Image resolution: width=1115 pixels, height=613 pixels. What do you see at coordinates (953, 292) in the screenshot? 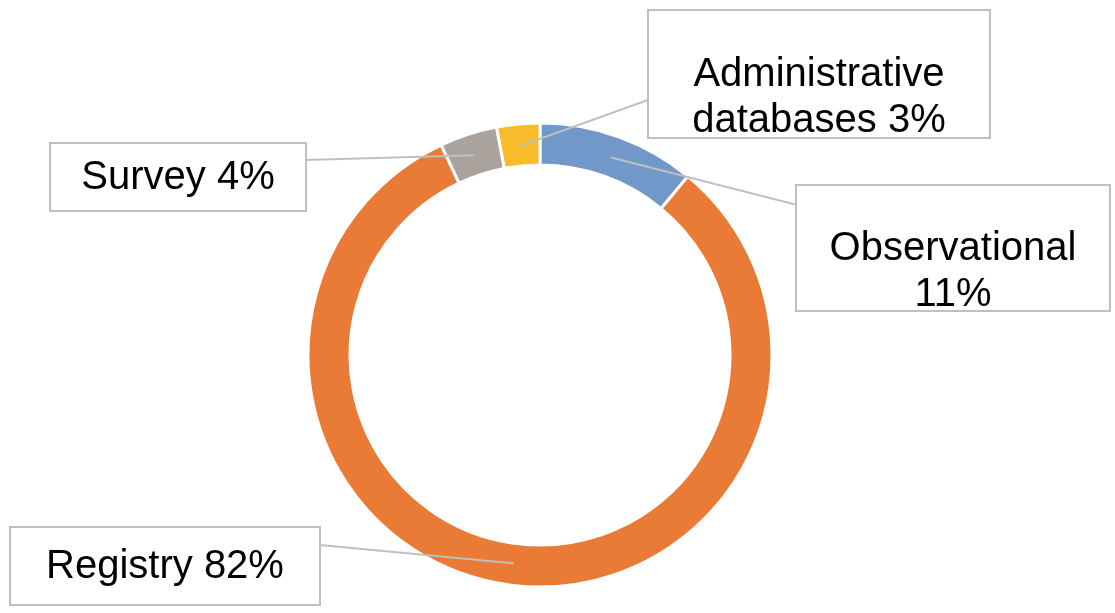
I see `data-label: 11%` at bounding box center [953, 292].